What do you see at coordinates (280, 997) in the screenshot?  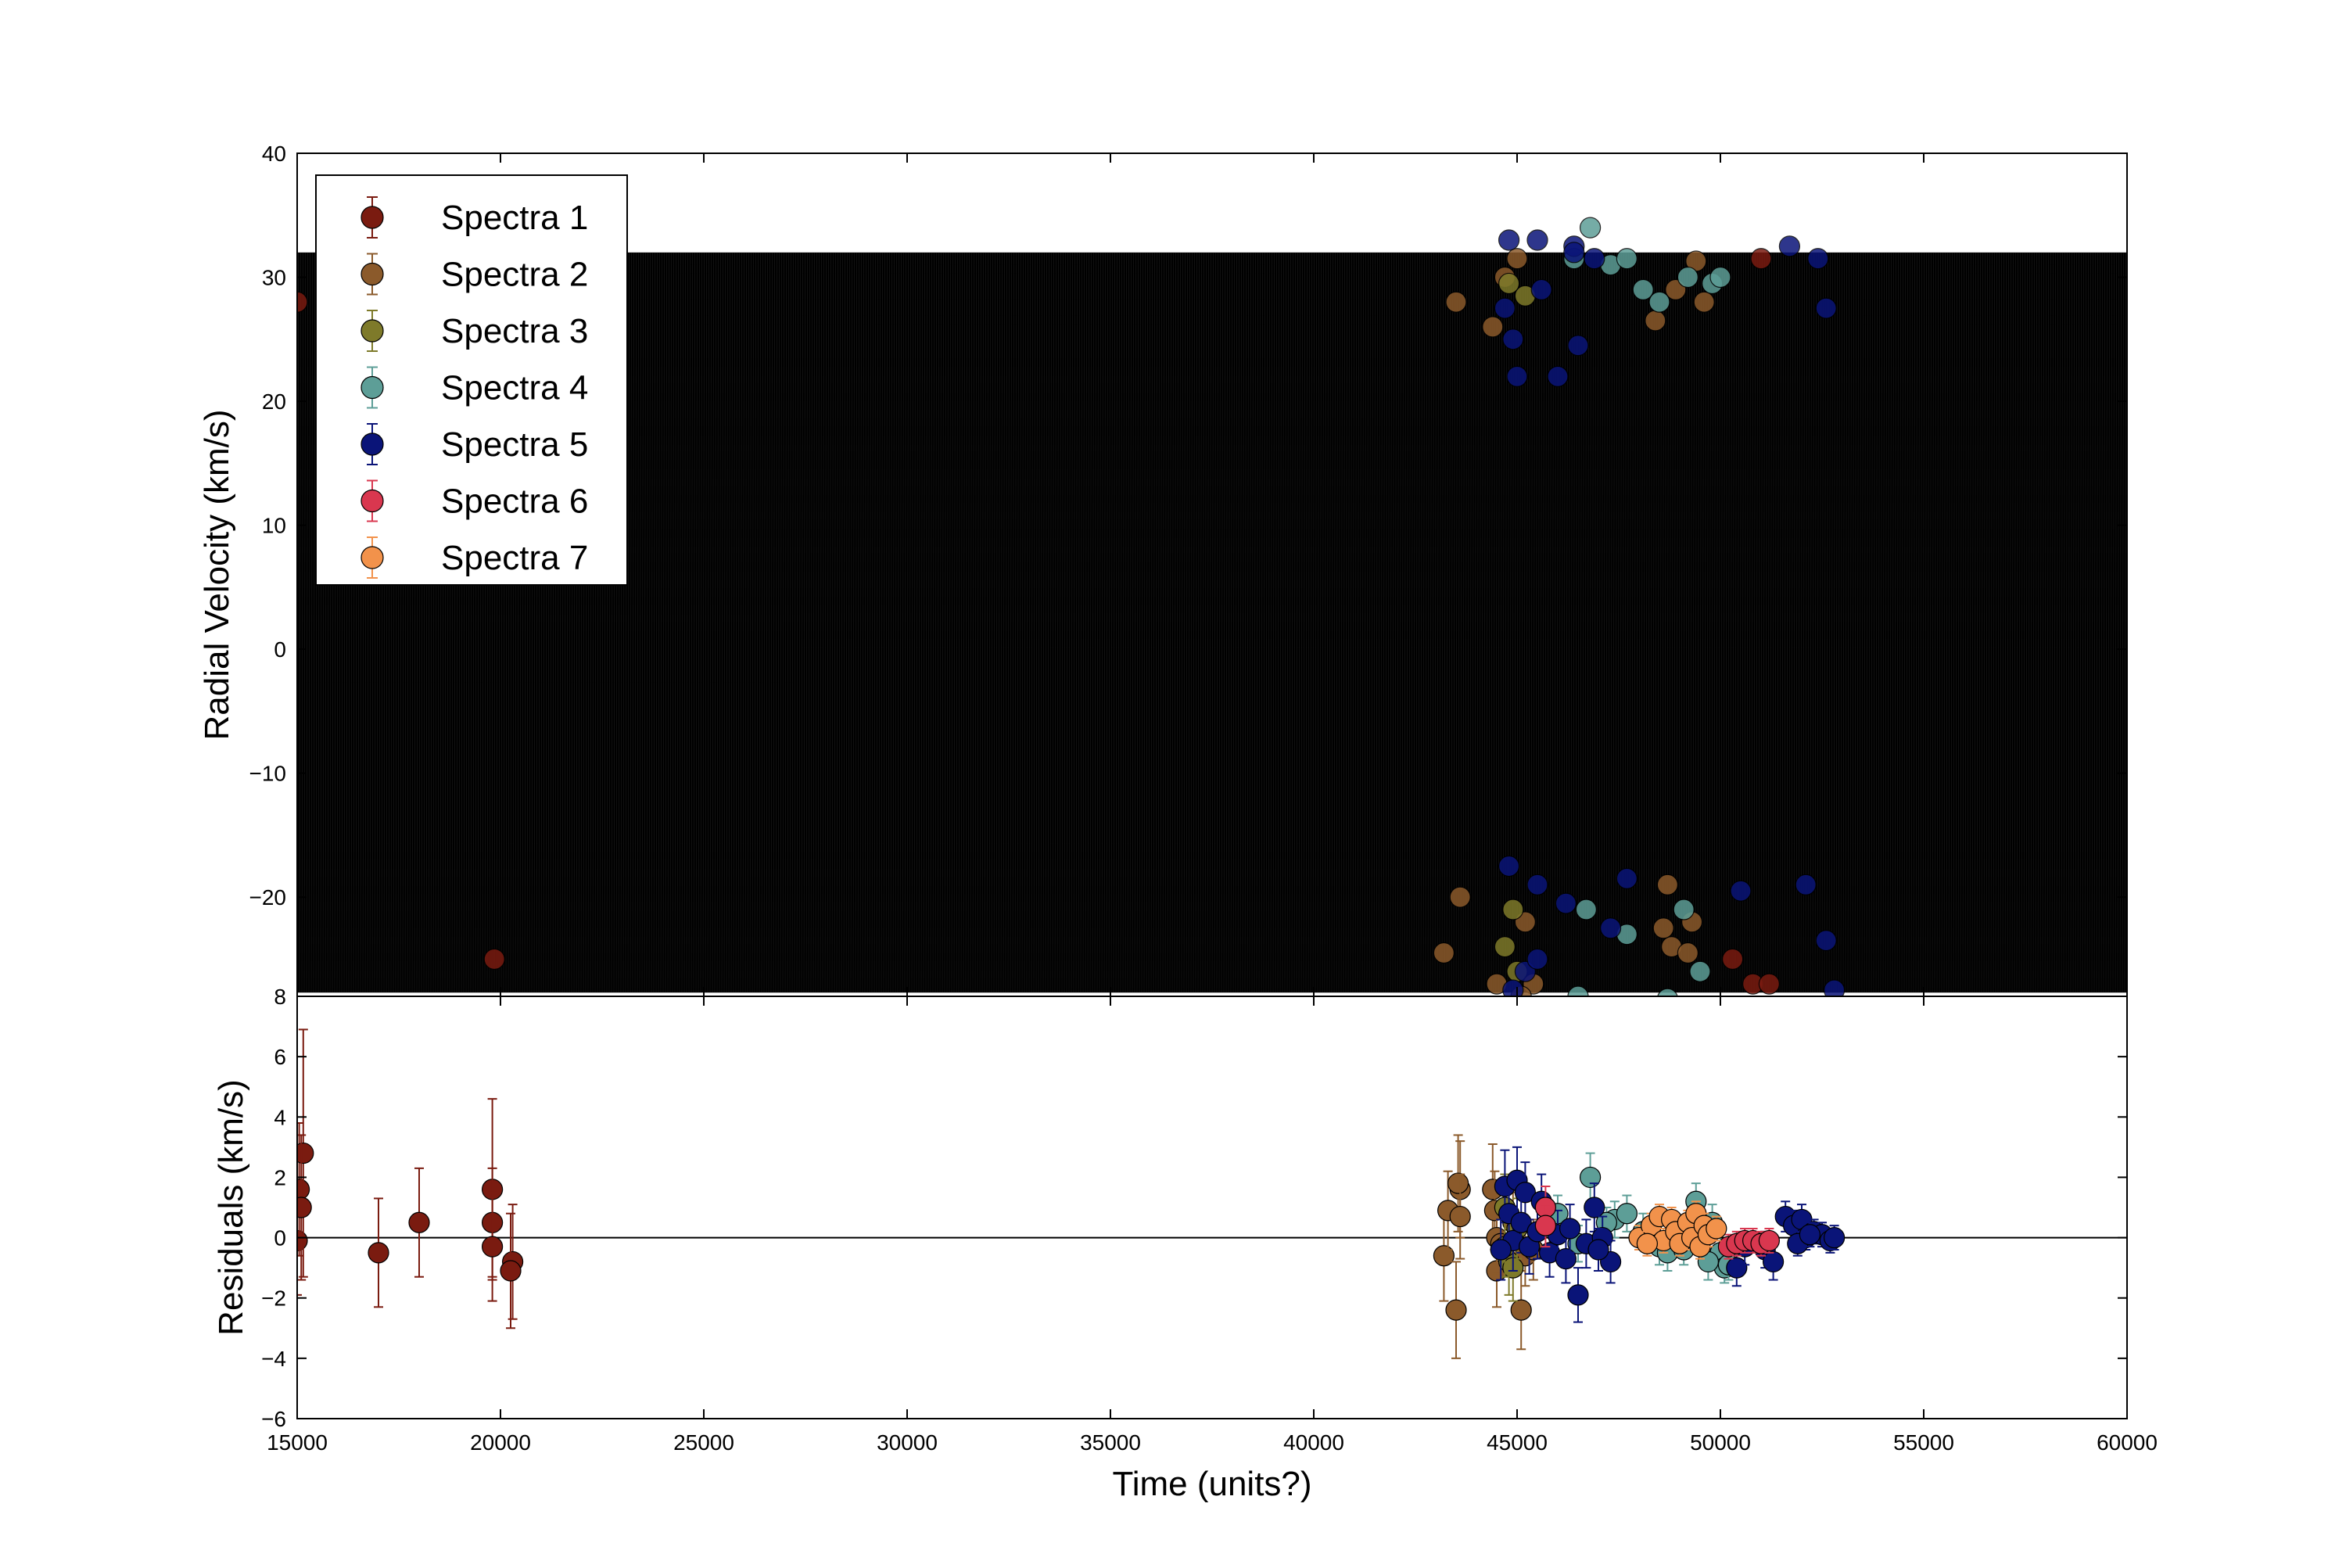 I see `residual-y-tick-label: 8` at bounding box center [280, 997].